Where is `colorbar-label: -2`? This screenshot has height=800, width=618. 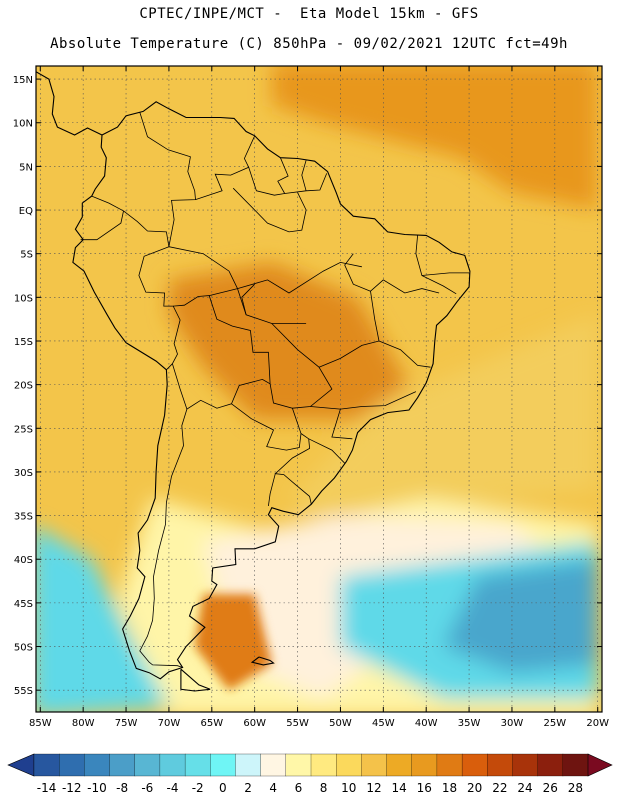 colorbar-label: -2 is located at coordinates (198, 788).